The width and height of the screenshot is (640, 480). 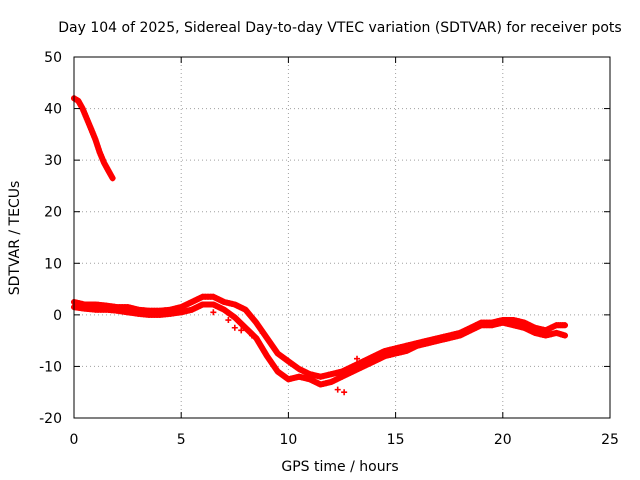 I want to click on x-tick-labels: 0 5 10 15 20 25, so click(x=344, y=440).